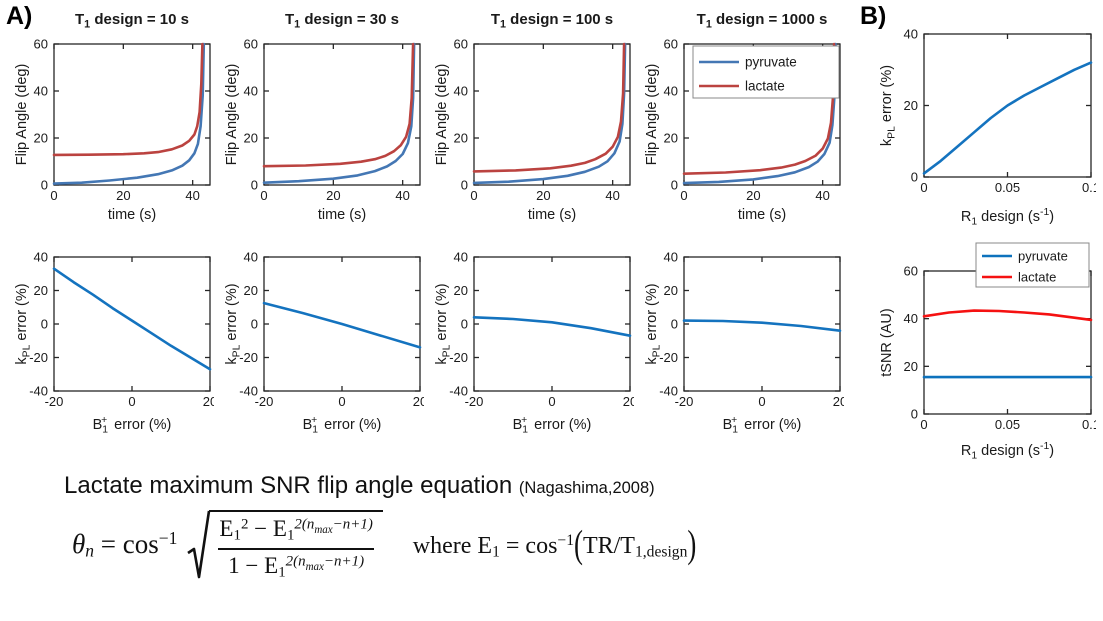  I want to click on equation-segment: = cos, so click(528, 546).